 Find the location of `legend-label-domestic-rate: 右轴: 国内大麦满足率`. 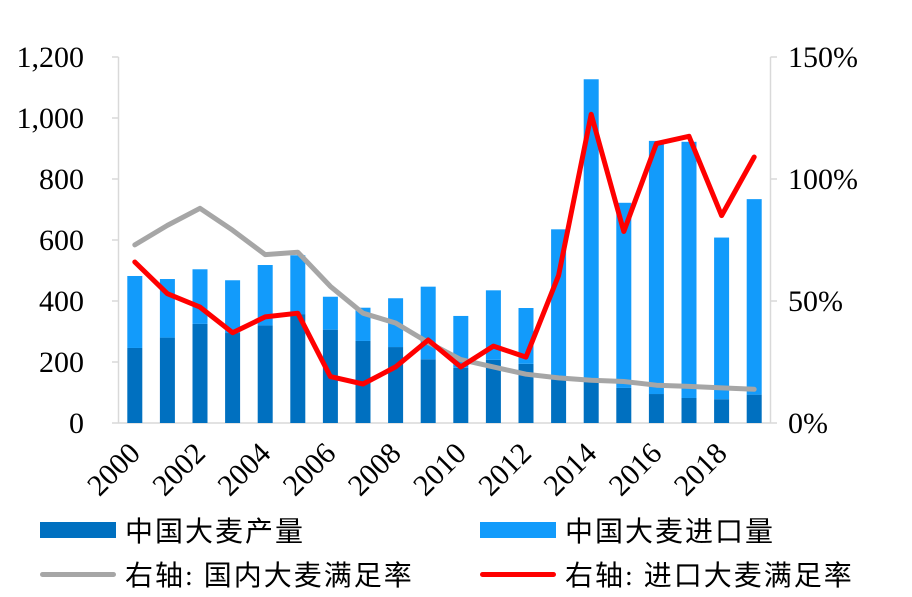

legend-label-domestic-rate: 右轴: 国内大麦满足率 is located at coordinates (269, 576).